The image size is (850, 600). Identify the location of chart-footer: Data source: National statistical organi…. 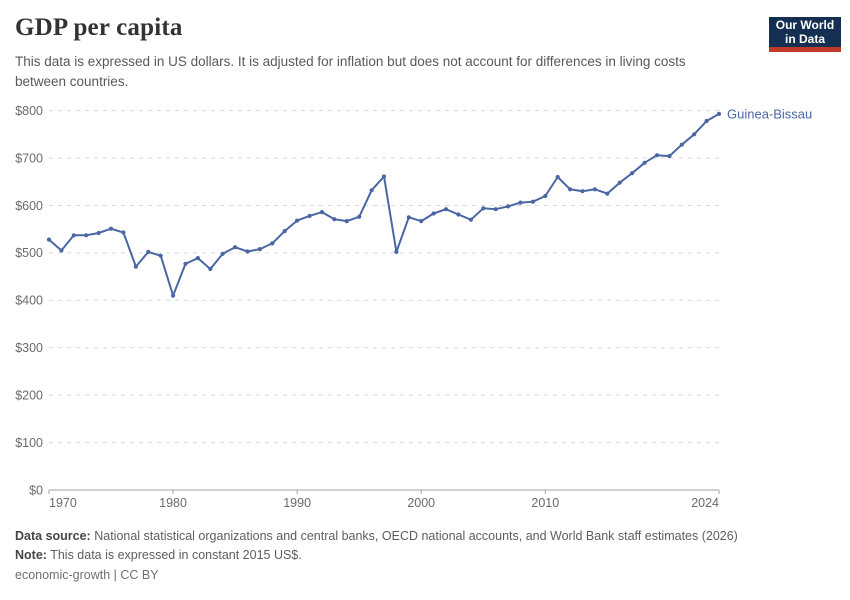
(376, 556).